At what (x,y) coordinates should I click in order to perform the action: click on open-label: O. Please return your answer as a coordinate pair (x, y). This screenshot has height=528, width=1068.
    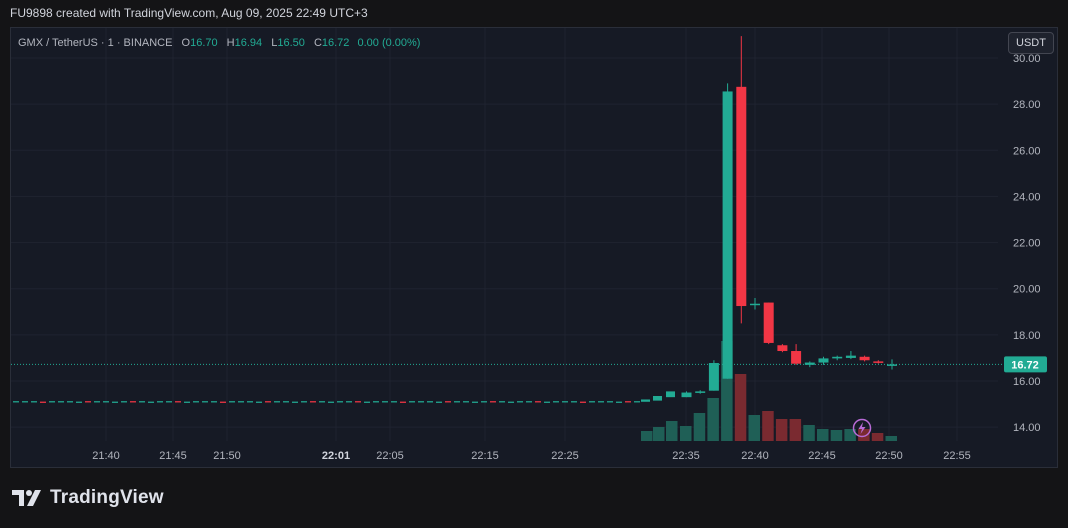
    Looking at the image, I should click on (186, 43).